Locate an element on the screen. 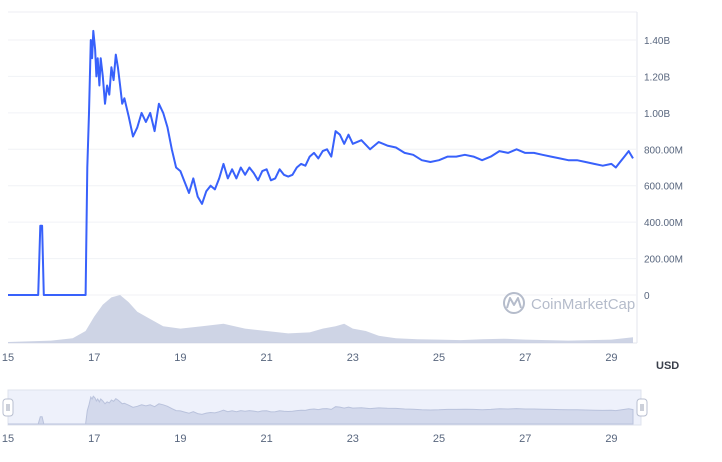 Image resolution: width=722 pixels, height=462 pixels. x-tick-label: 25 is located at coordinates (439, 358).